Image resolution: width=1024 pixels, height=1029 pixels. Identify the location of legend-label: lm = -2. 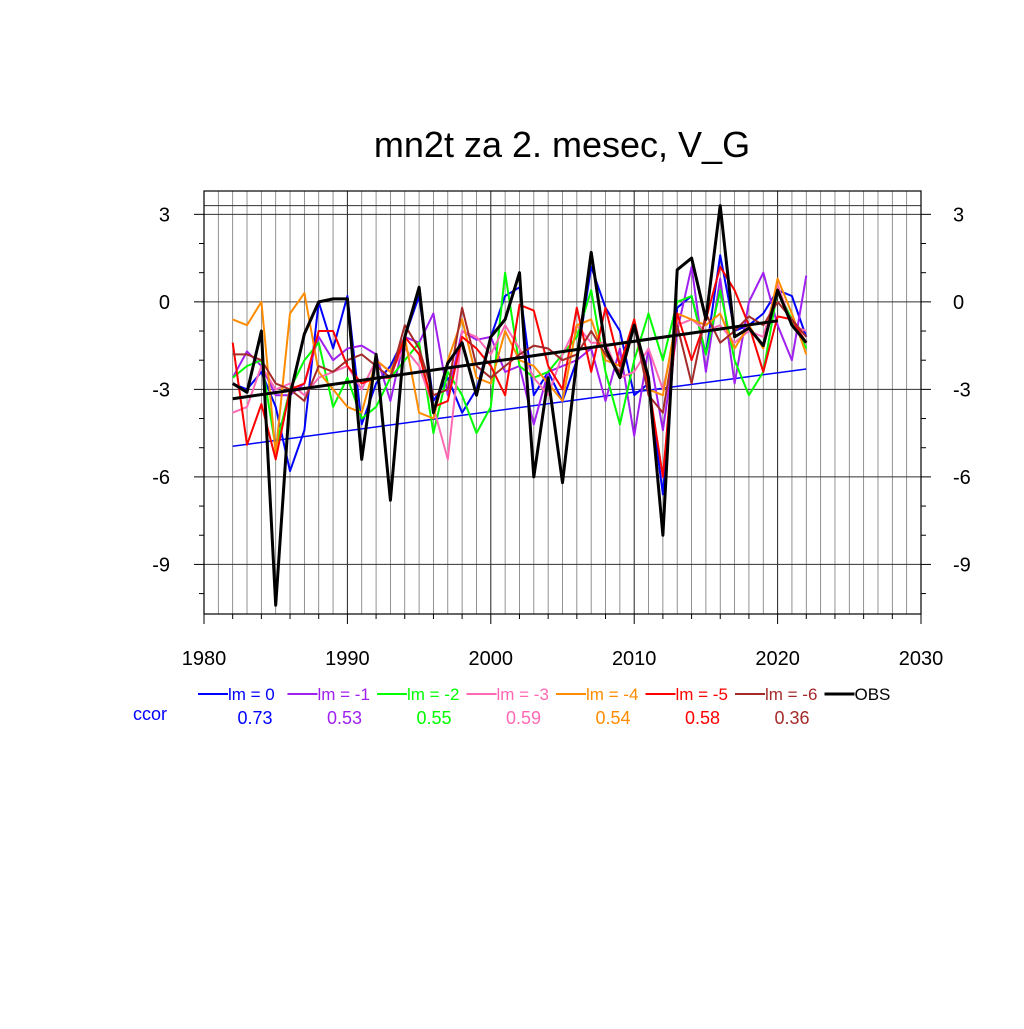
(433, 694).